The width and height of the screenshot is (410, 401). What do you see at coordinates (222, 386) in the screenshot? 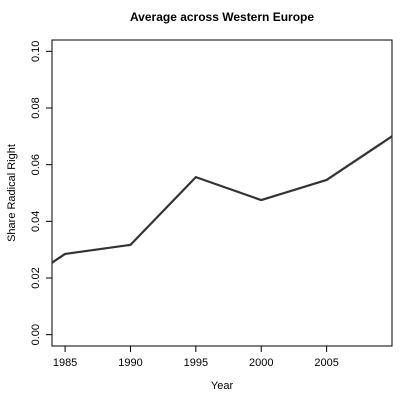
I see `x-axis-label: Year` at bounding box center [222, 386].